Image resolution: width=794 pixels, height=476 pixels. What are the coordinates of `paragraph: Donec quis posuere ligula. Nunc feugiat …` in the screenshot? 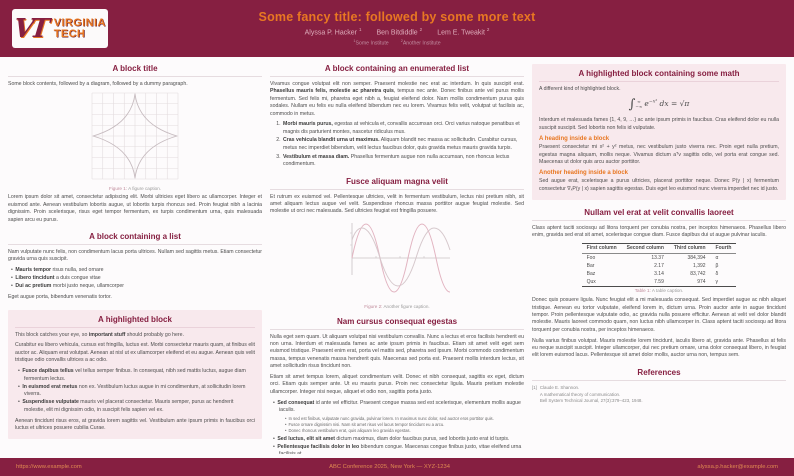 It's located at (659, 315).